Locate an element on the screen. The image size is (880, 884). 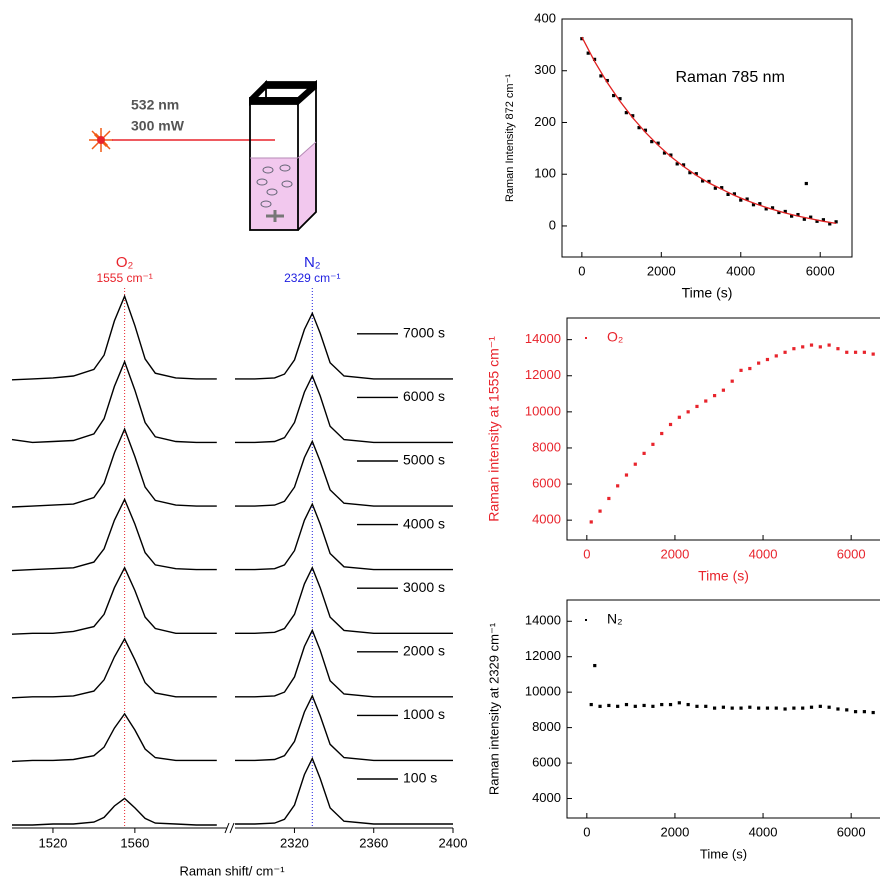
y-tick-label: 6000 is located at coordinates (546, 761).